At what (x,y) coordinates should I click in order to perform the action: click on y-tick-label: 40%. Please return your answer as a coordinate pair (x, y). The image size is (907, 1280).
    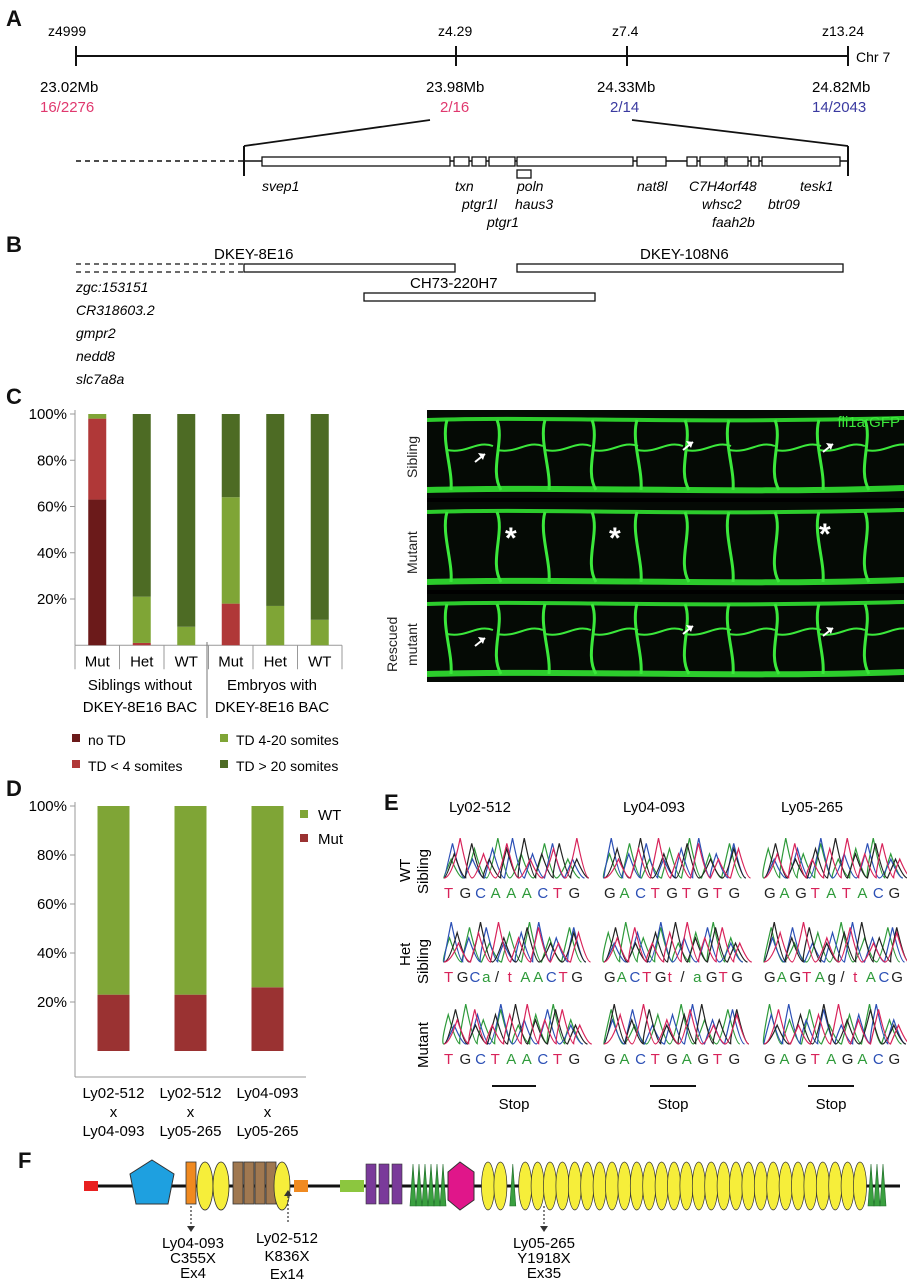
    Looking at the image, I should click on (52, 953).